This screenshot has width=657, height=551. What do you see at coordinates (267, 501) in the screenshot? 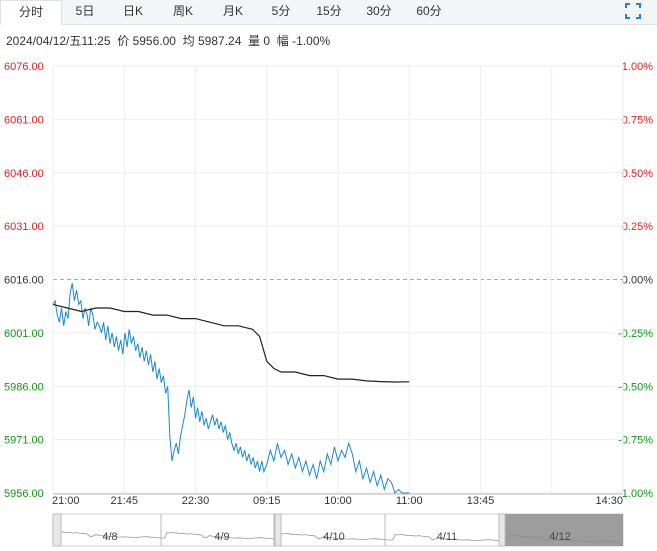
I see `x-tick-label: 09:15` at bounding box center [267, 501].